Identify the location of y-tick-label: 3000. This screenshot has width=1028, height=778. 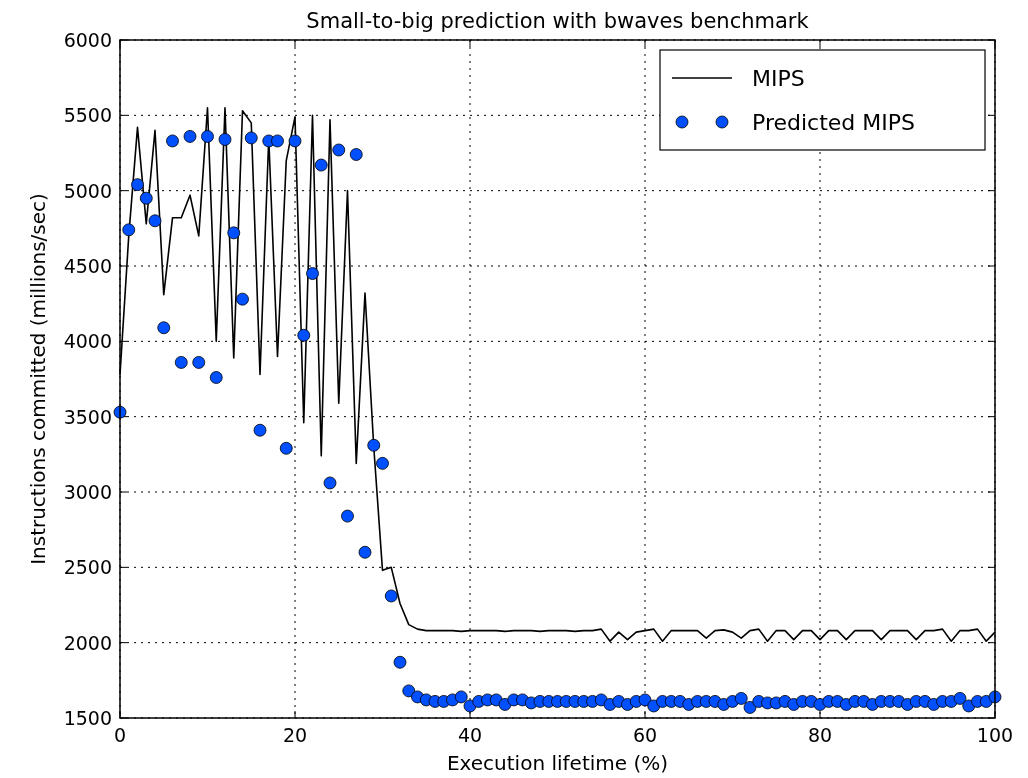
(87, 492).